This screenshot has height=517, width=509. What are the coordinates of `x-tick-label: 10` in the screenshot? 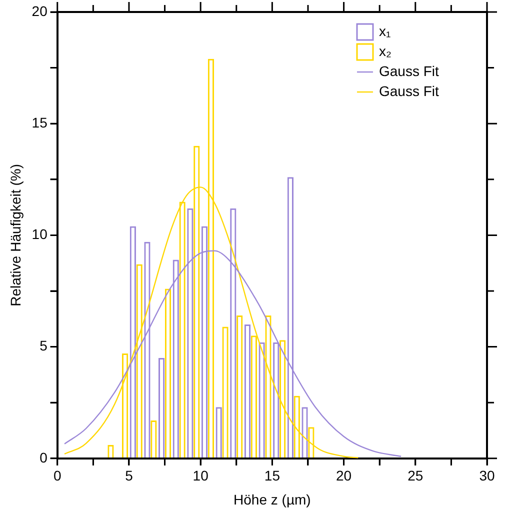 It's located at (200, 476).